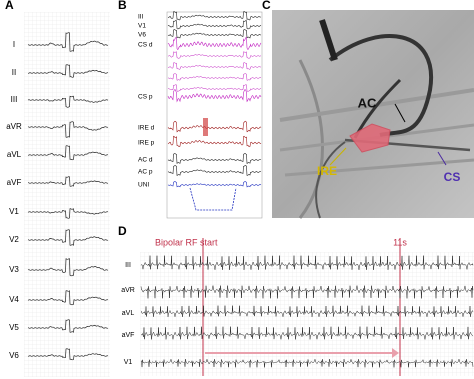  Describe the element at coordinates (9, 6) in the screenshot. I see `label: A` at that location.